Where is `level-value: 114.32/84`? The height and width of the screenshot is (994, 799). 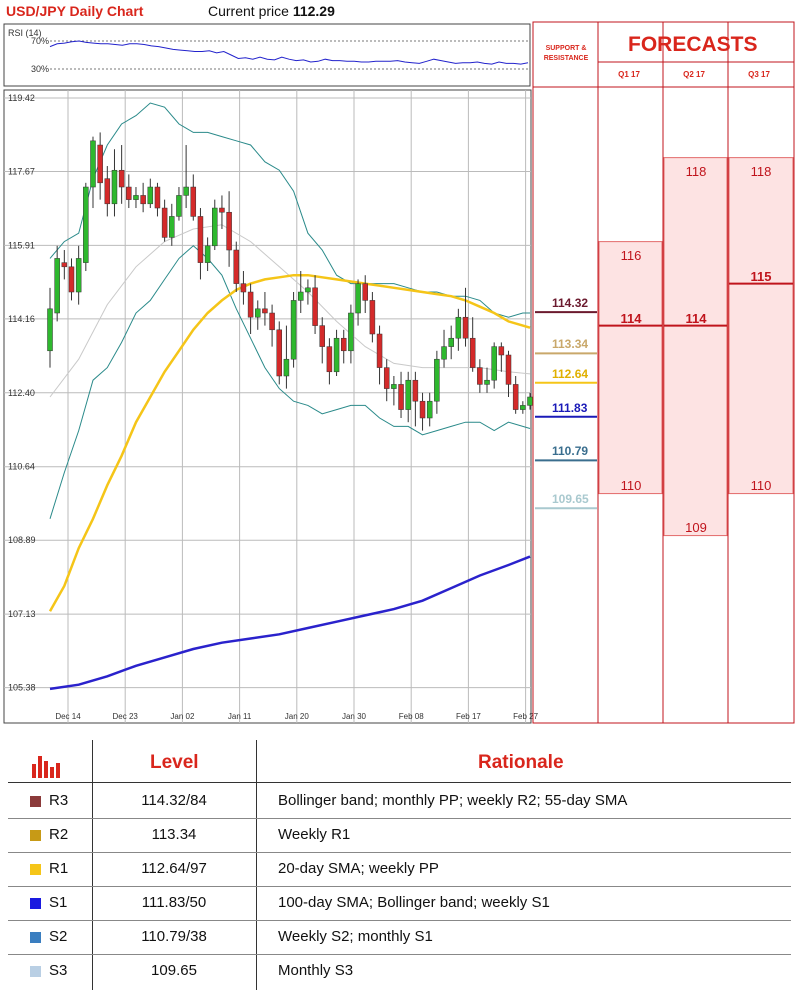
level-value: 114.32/84 is located at coordinates (174, 800).